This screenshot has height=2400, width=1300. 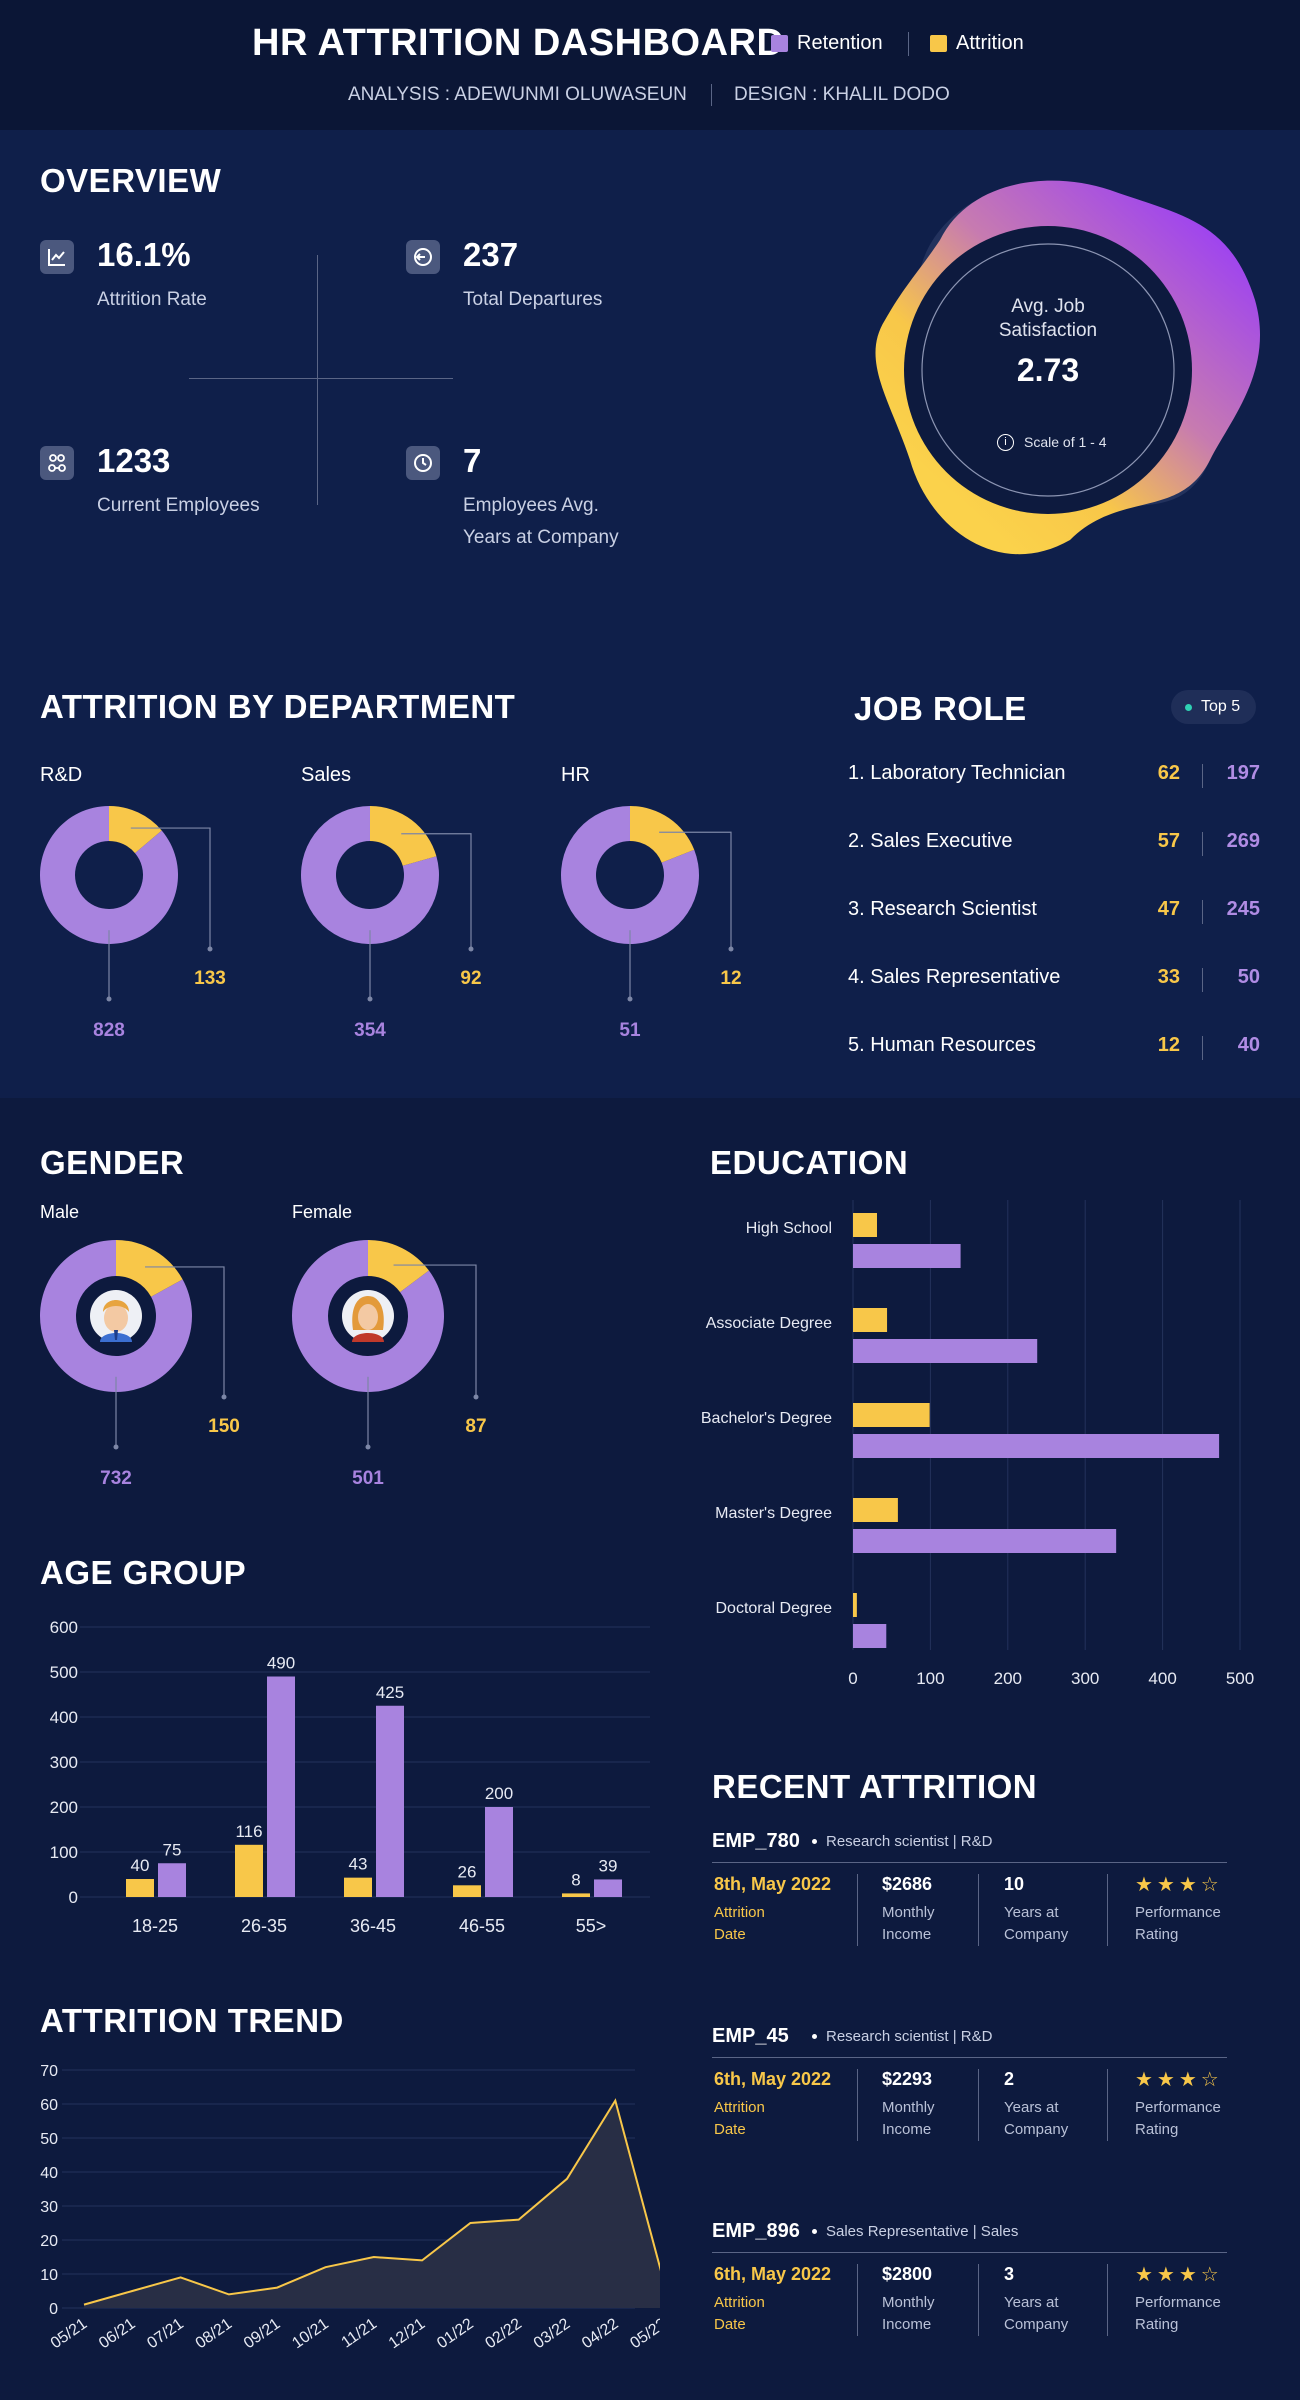 What do you see at coordinates (1048, 306) in the screenshot?
I see `satisfaction-label-1: Avg. Job` at bounding box center [1048, 306].